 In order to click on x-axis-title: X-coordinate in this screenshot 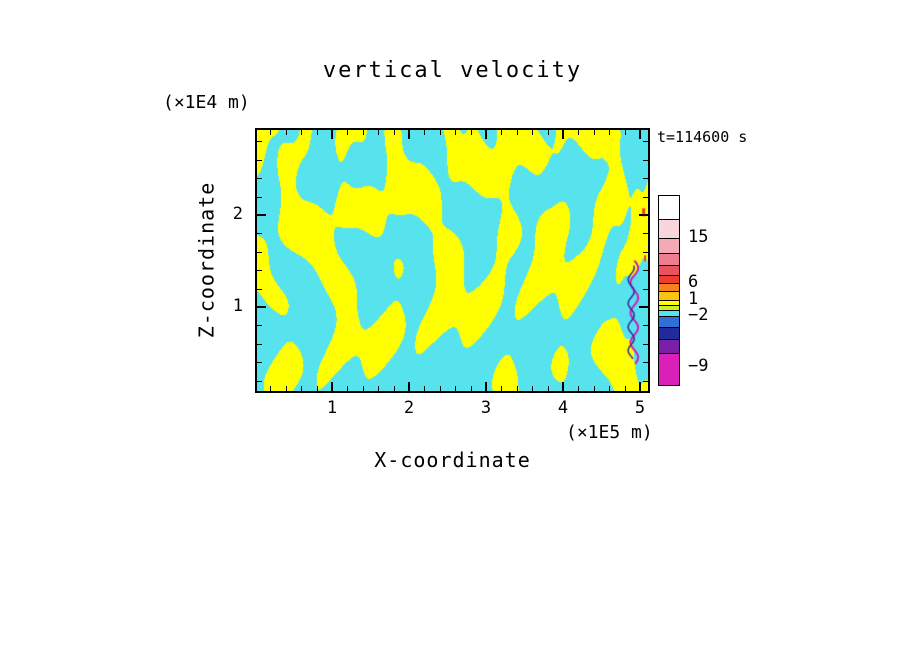, I will do `click(452, 460)`.